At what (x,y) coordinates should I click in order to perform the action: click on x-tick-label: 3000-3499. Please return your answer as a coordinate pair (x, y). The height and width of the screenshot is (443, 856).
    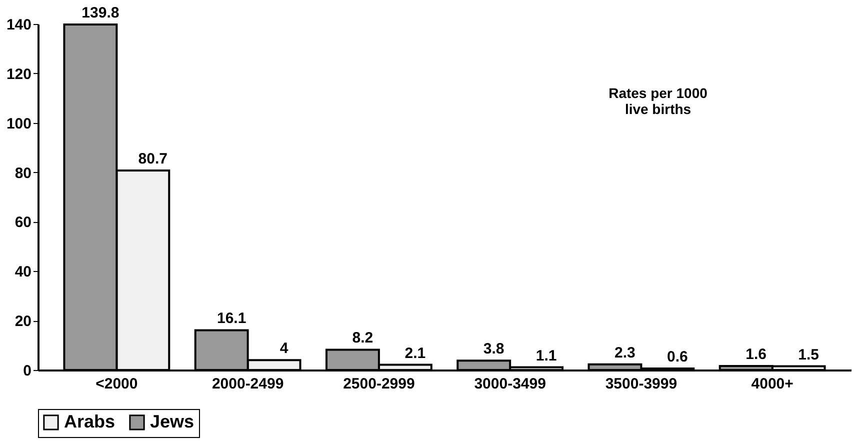
    Looking at the image, I should click on (510, 384).